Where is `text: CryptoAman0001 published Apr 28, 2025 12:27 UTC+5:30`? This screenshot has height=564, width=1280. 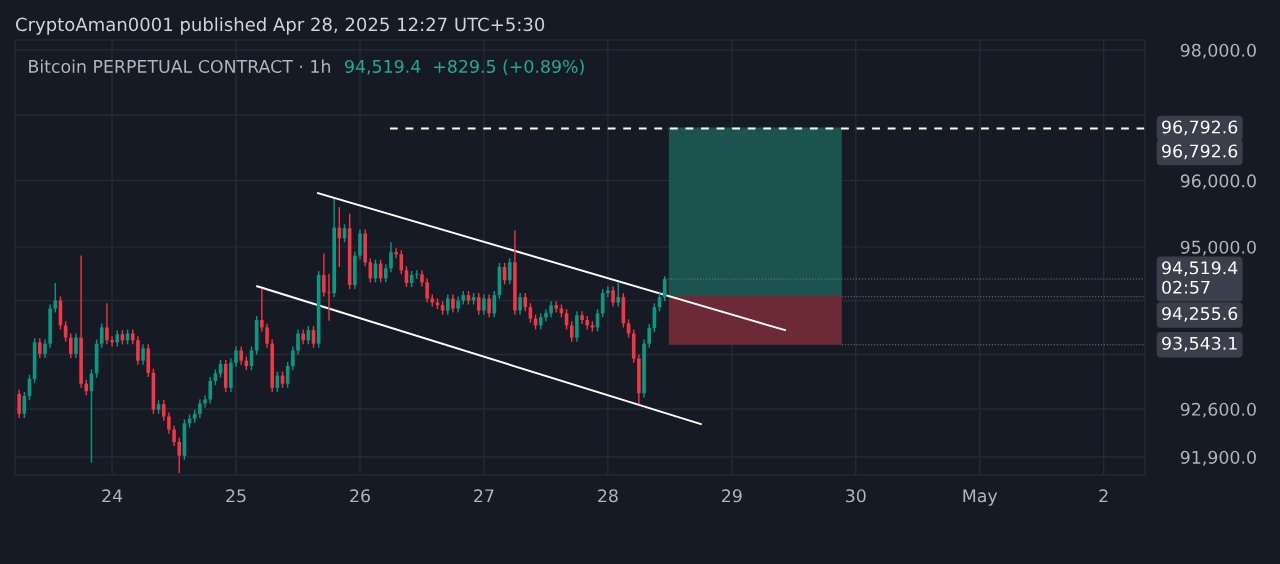
text: CryptoAman0001 published Apr 28, 2025 12:27 UTC+5:30 is located at coordinates (280, 26).